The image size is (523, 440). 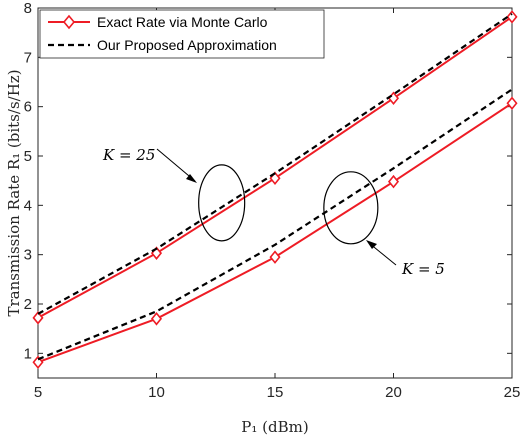 I want to click on y-tick-label: 5, so click(x=28, y=156).